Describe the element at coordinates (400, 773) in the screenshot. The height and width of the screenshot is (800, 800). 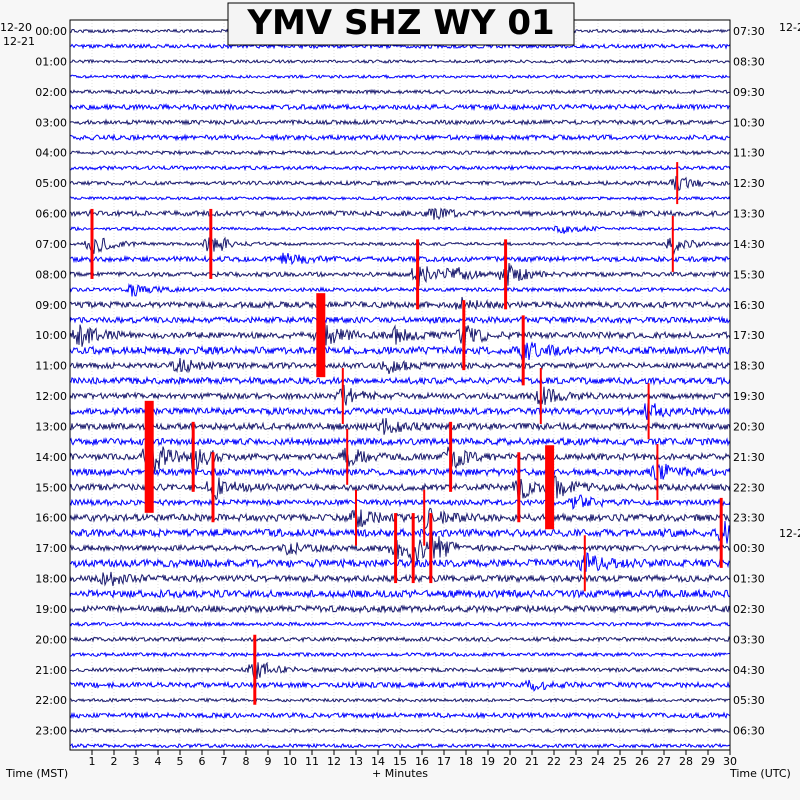
I see `x-axis-label: + Minutes` at that location.